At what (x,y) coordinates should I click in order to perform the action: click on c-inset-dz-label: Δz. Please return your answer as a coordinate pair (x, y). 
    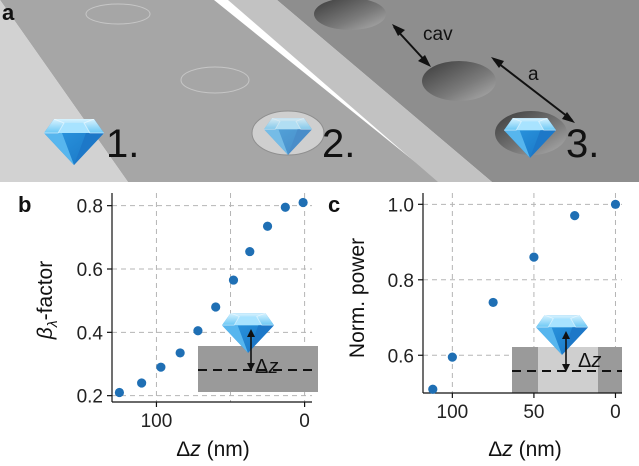
    Looking at the image, I should click on (589, 361).